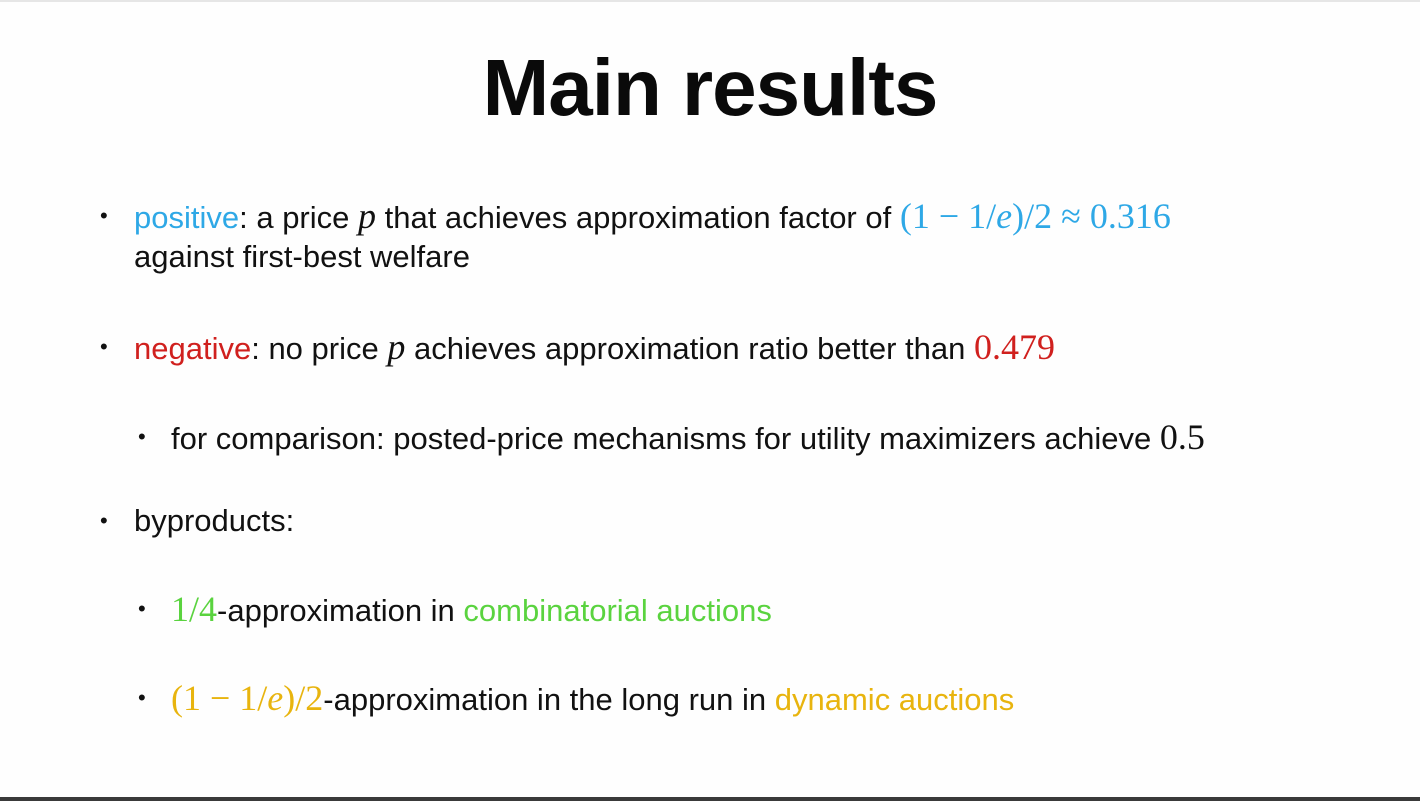  Describe the element at coordinates (1182, 437) in the screenshot. I see `comparison-math: 0.5` at that location.